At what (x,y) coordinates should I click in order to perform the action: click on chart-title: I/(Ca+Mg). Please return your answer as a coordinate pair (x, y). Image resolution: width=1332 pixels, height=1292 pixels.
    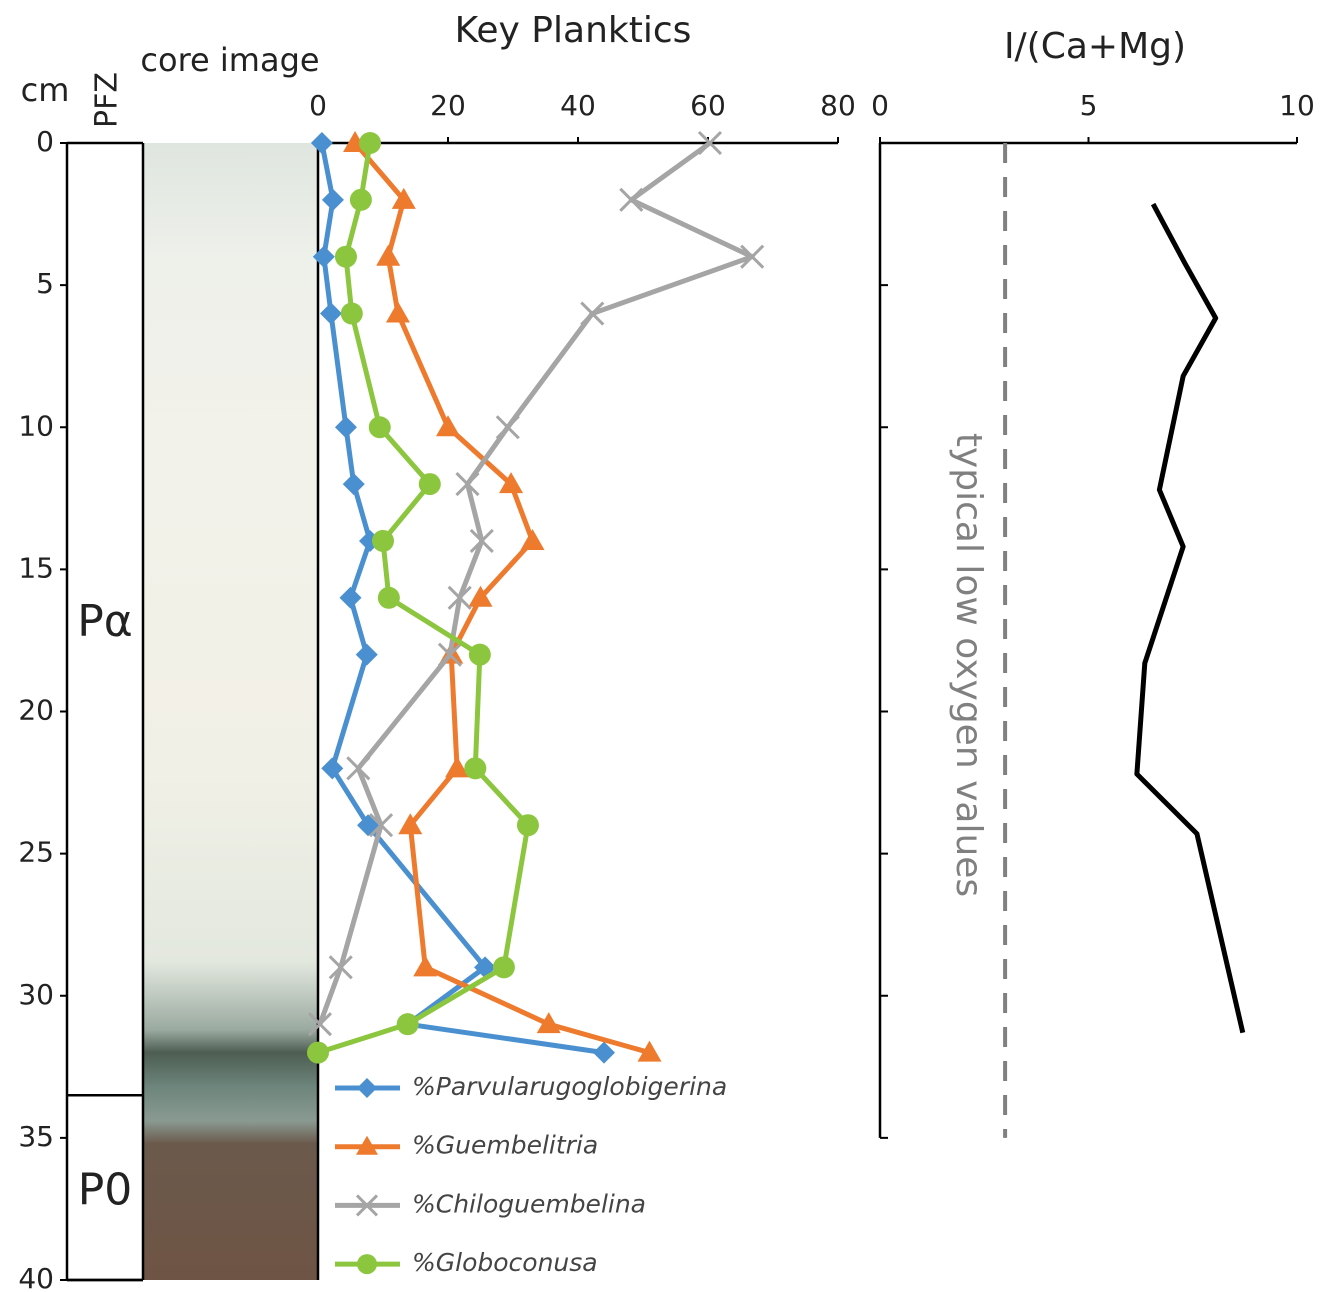
    Looking at the image, I should click on (1095, 46).